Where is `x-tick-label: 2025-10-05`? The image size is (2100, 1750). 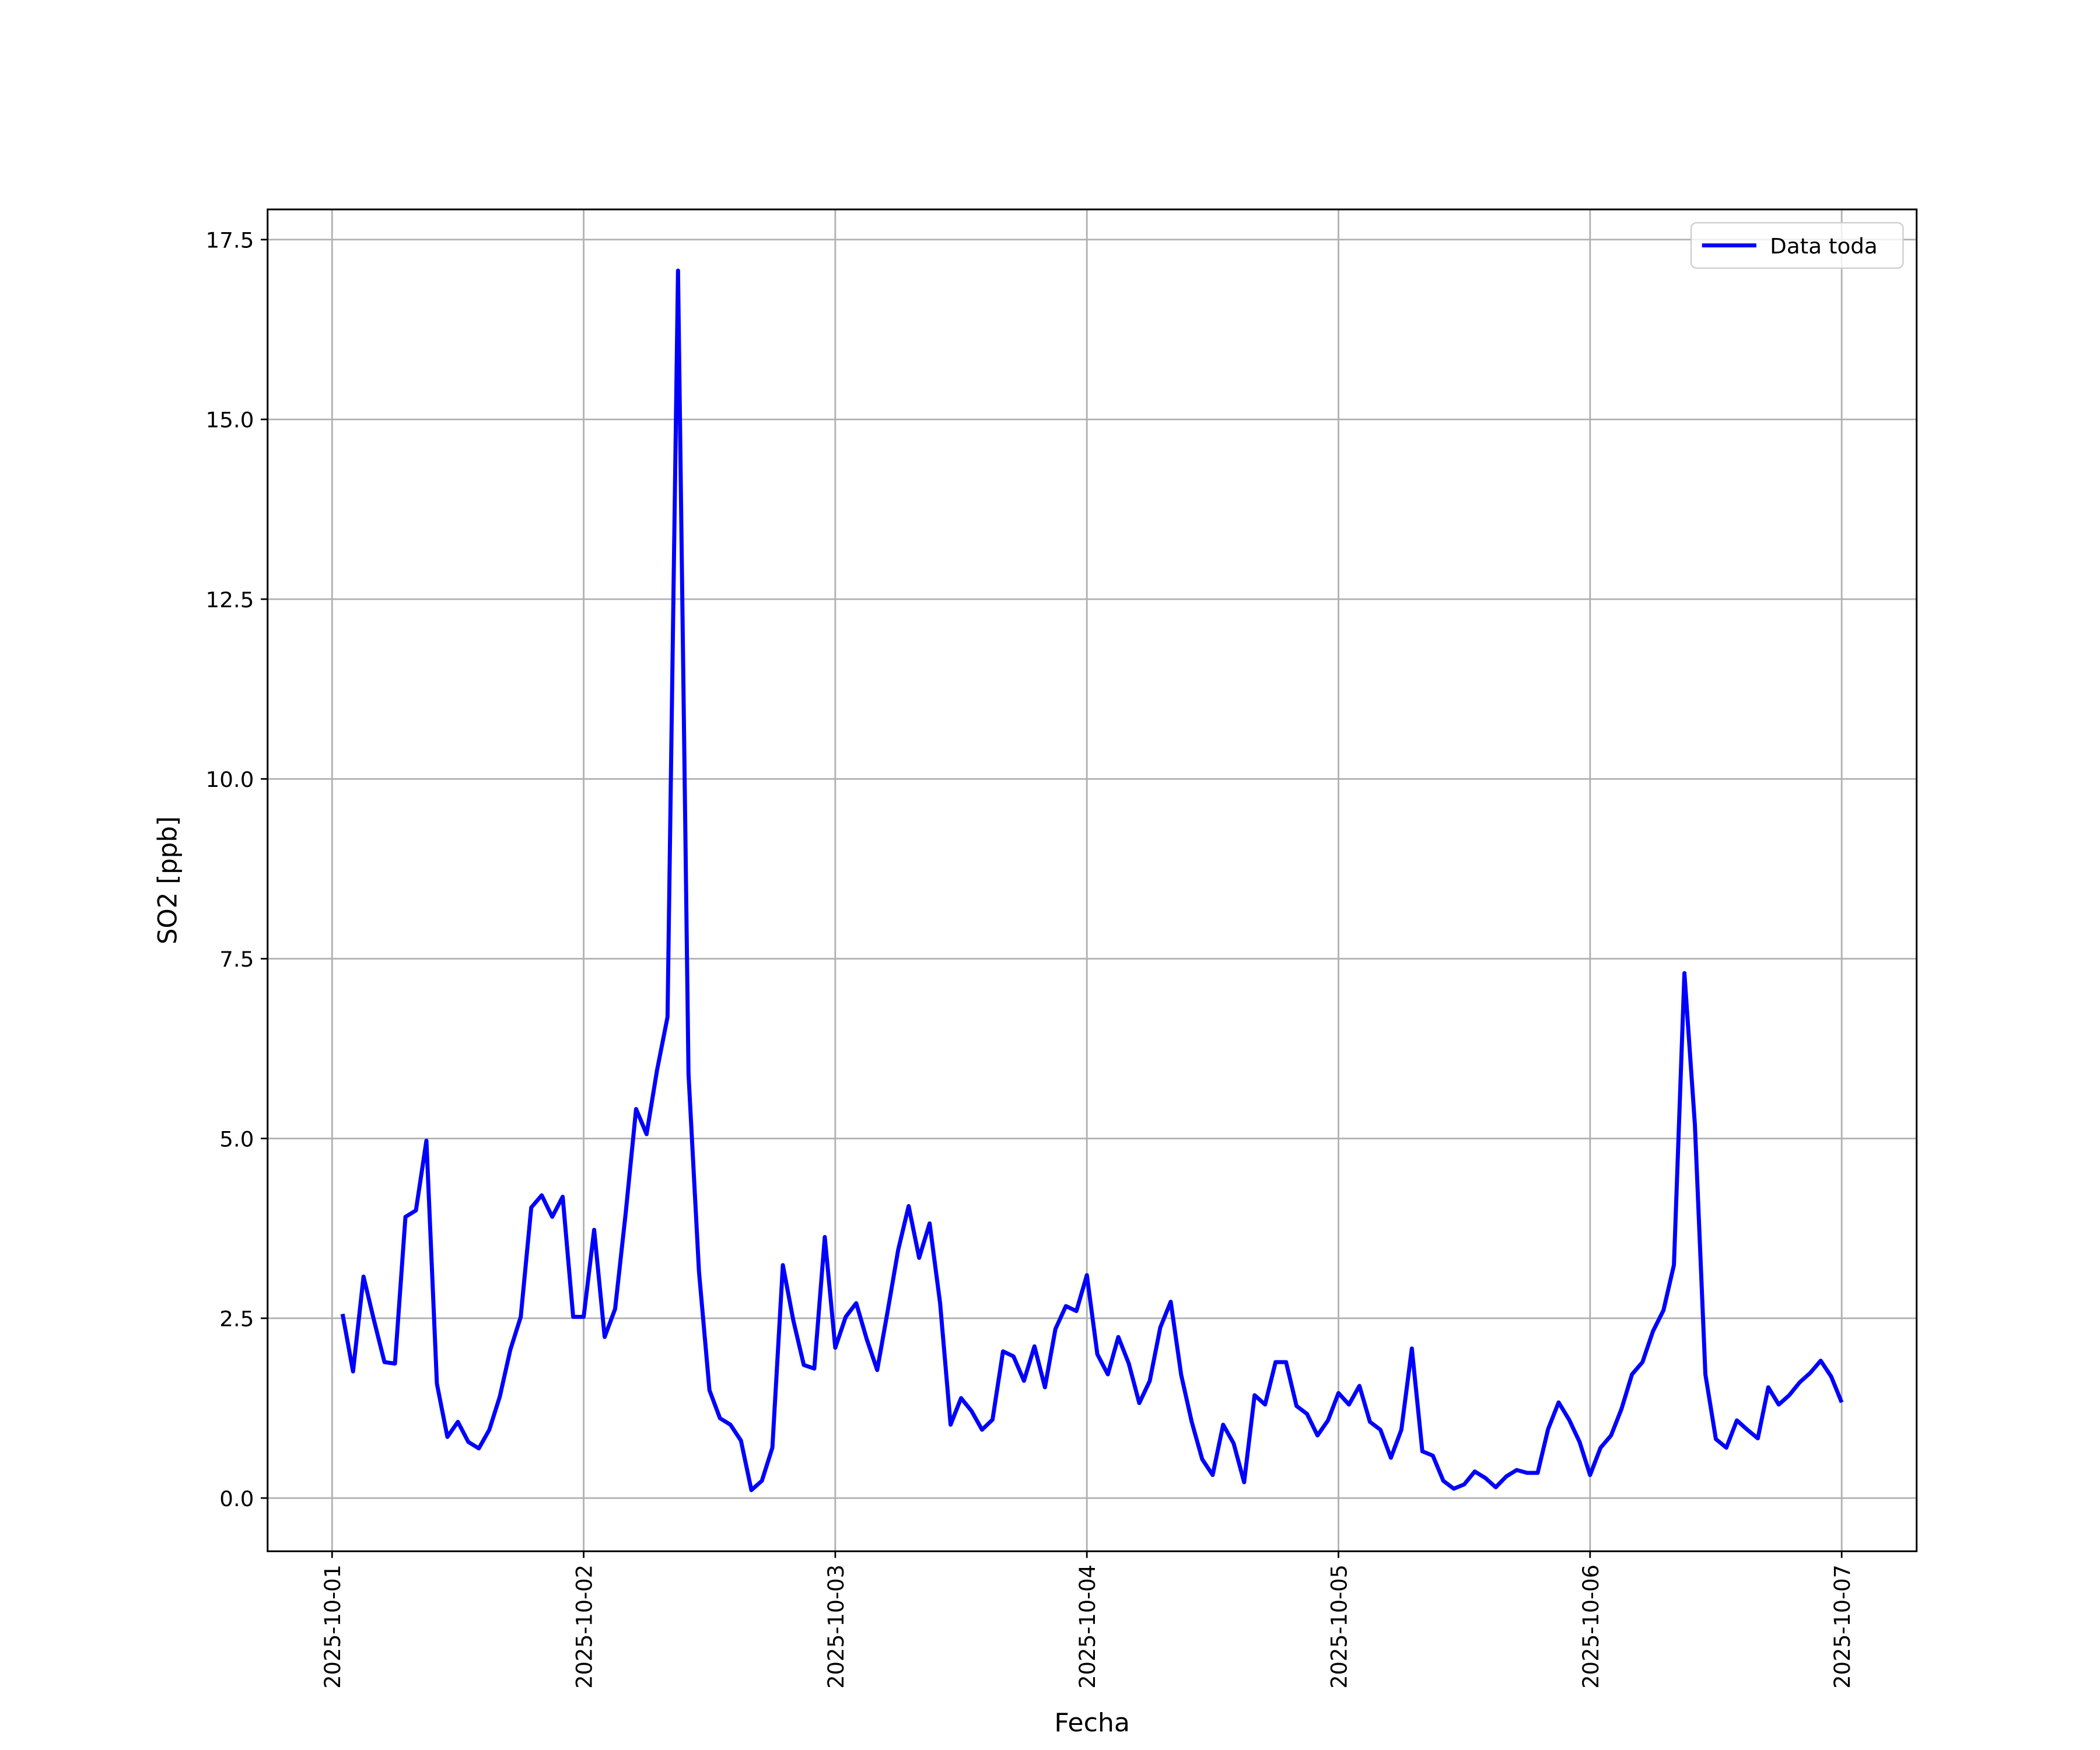
x-tick-label: 2025-10-05 is located at coordinates (1339, 1626).